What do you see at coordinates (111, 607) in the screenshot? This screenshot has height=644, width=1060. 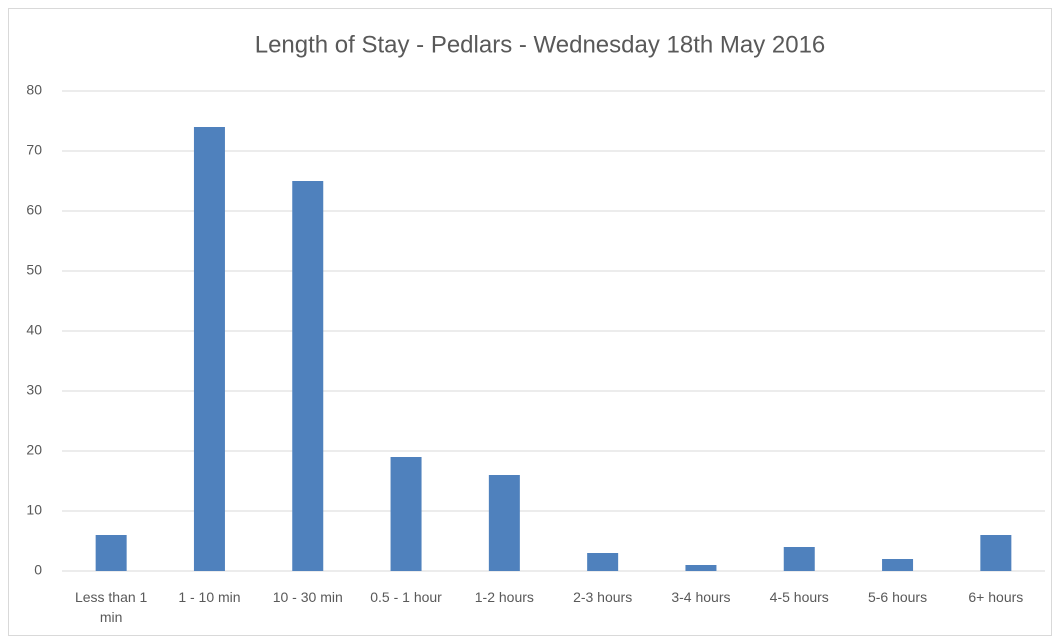 I see `x-tick-label: Less than 1 min` at bounding box center [111, 607].